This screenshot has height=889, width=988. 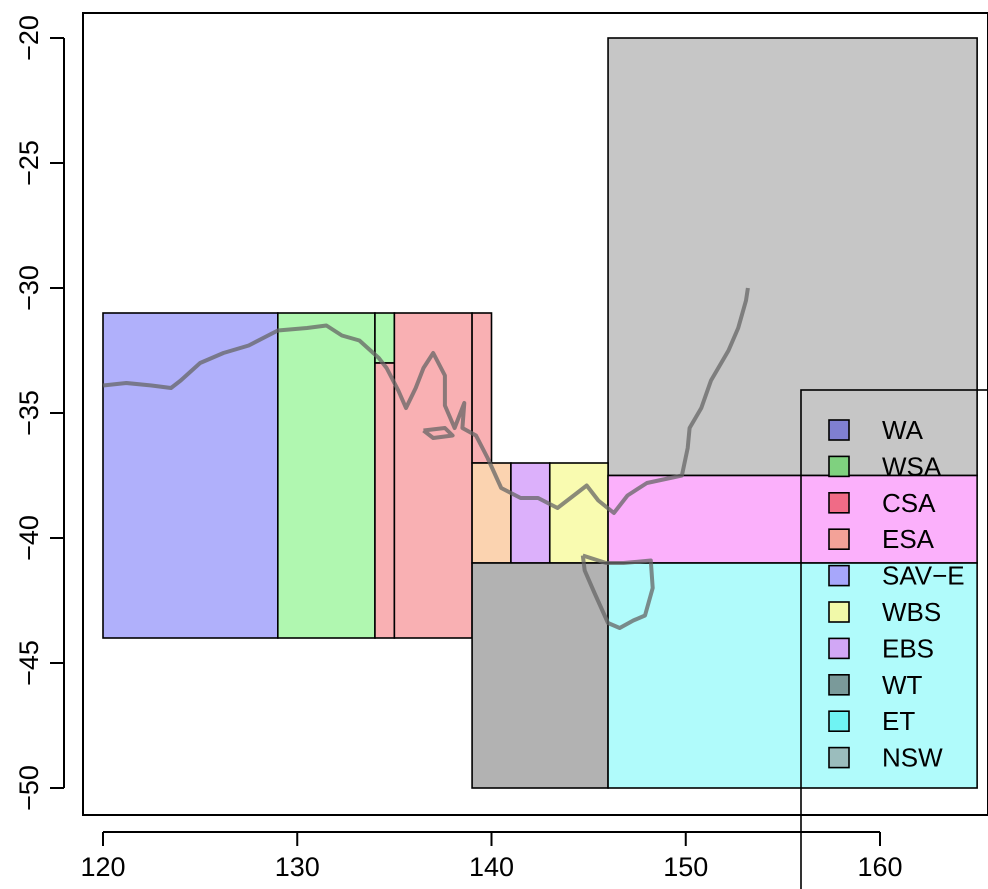 What do you see at coordinates (102, 867) in the screenshot?
I see `x-tick-label: 120` at bounding box center [102, 867].